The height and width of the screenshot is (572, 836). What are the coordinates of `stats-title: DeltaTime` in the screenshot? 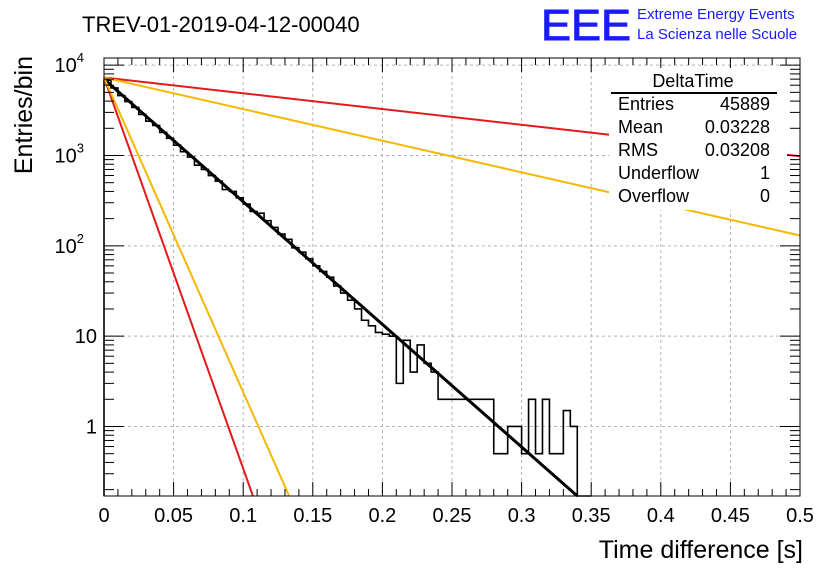 It's located at (692, 81).